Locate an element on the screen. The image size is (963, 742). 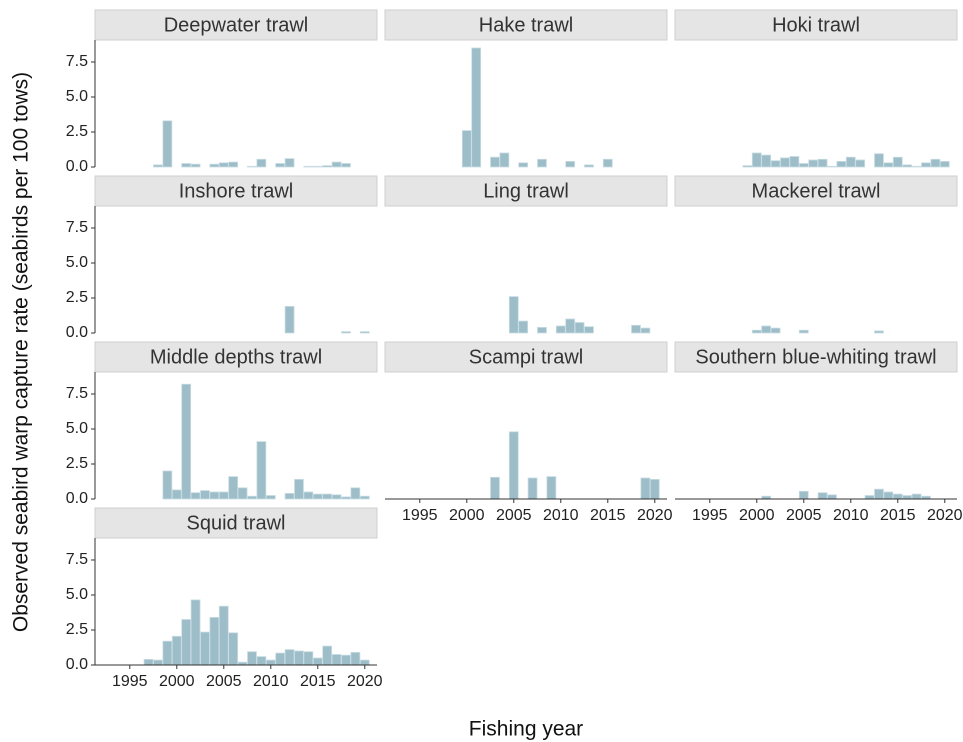
panel-title: Deepwater trawl is located at coordinates (236, 25).